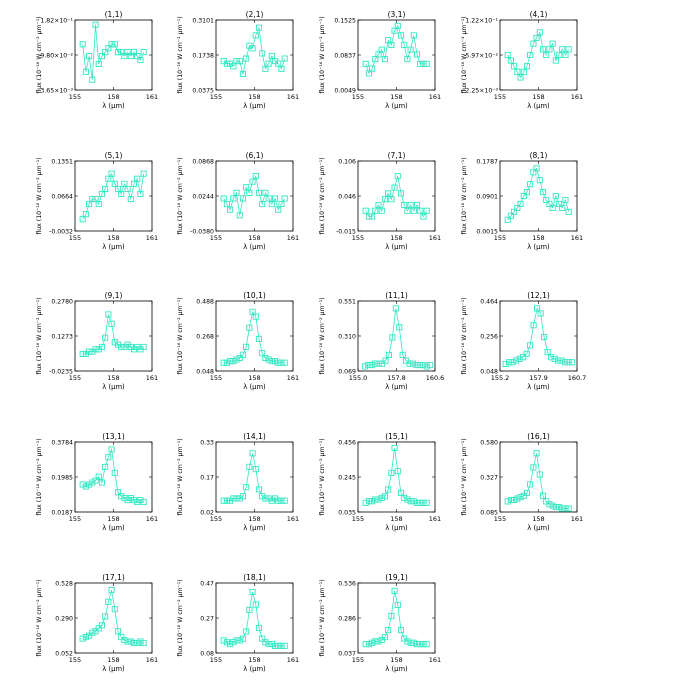 The height and width of the screenshot is (700, 700). I want to click on y-tick-label: 0.551, so click(347, 302).